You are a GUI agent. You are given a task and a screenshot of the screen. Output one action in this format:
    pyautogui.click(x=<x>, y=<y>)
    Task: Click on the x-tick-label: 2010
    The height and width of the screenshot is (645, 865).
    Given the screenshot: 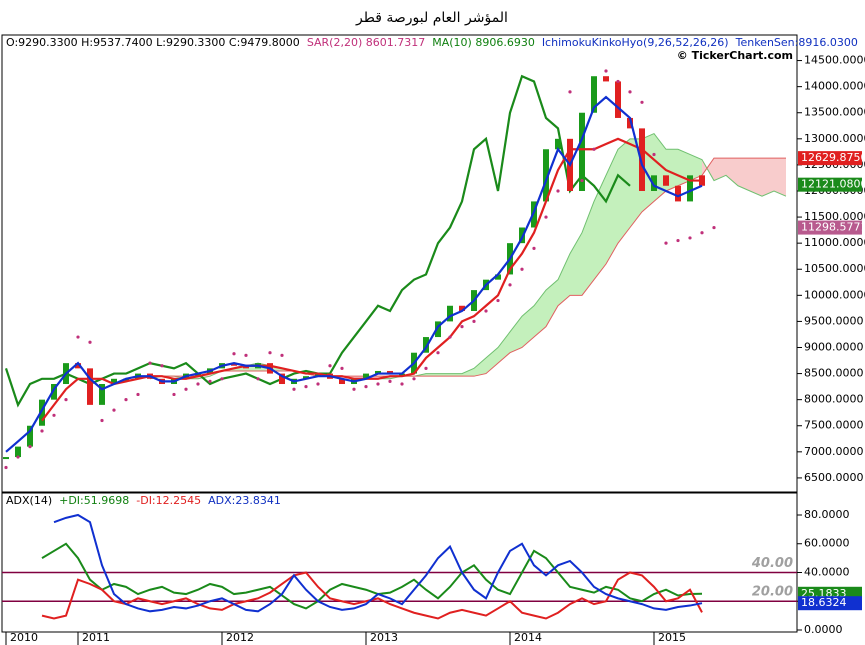 What is the action you would take?
    pyautogui.click(x=24, y=637)
    